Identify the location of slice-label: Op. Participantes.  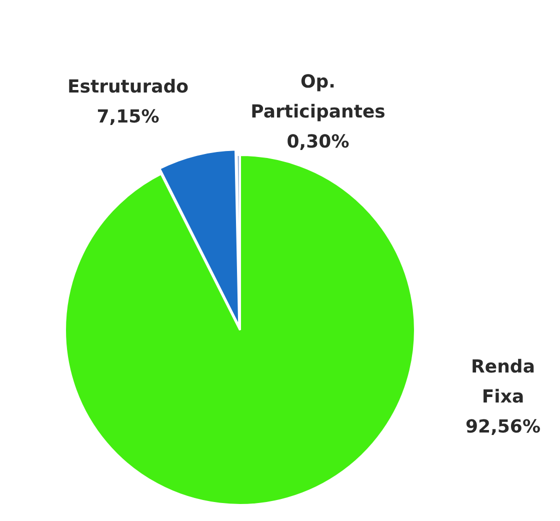
(318, 97).